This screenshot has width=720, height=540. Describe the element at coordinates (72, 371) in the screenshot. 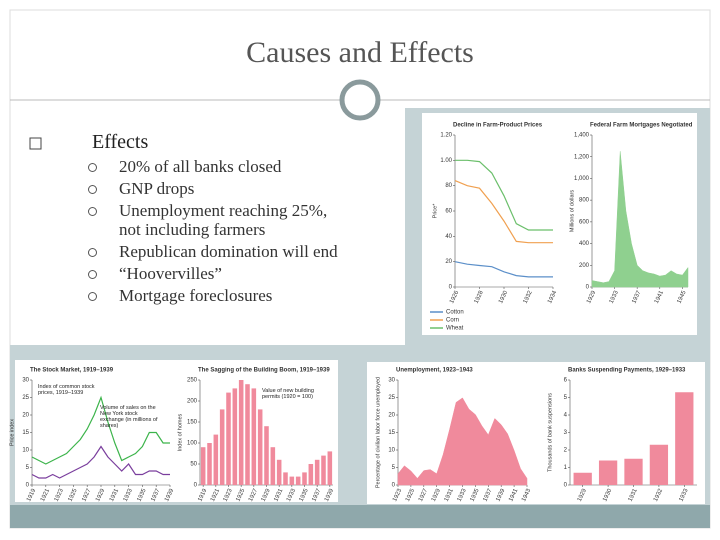

I see `figure-title: The Stock Market, 1919–1939` at that location.